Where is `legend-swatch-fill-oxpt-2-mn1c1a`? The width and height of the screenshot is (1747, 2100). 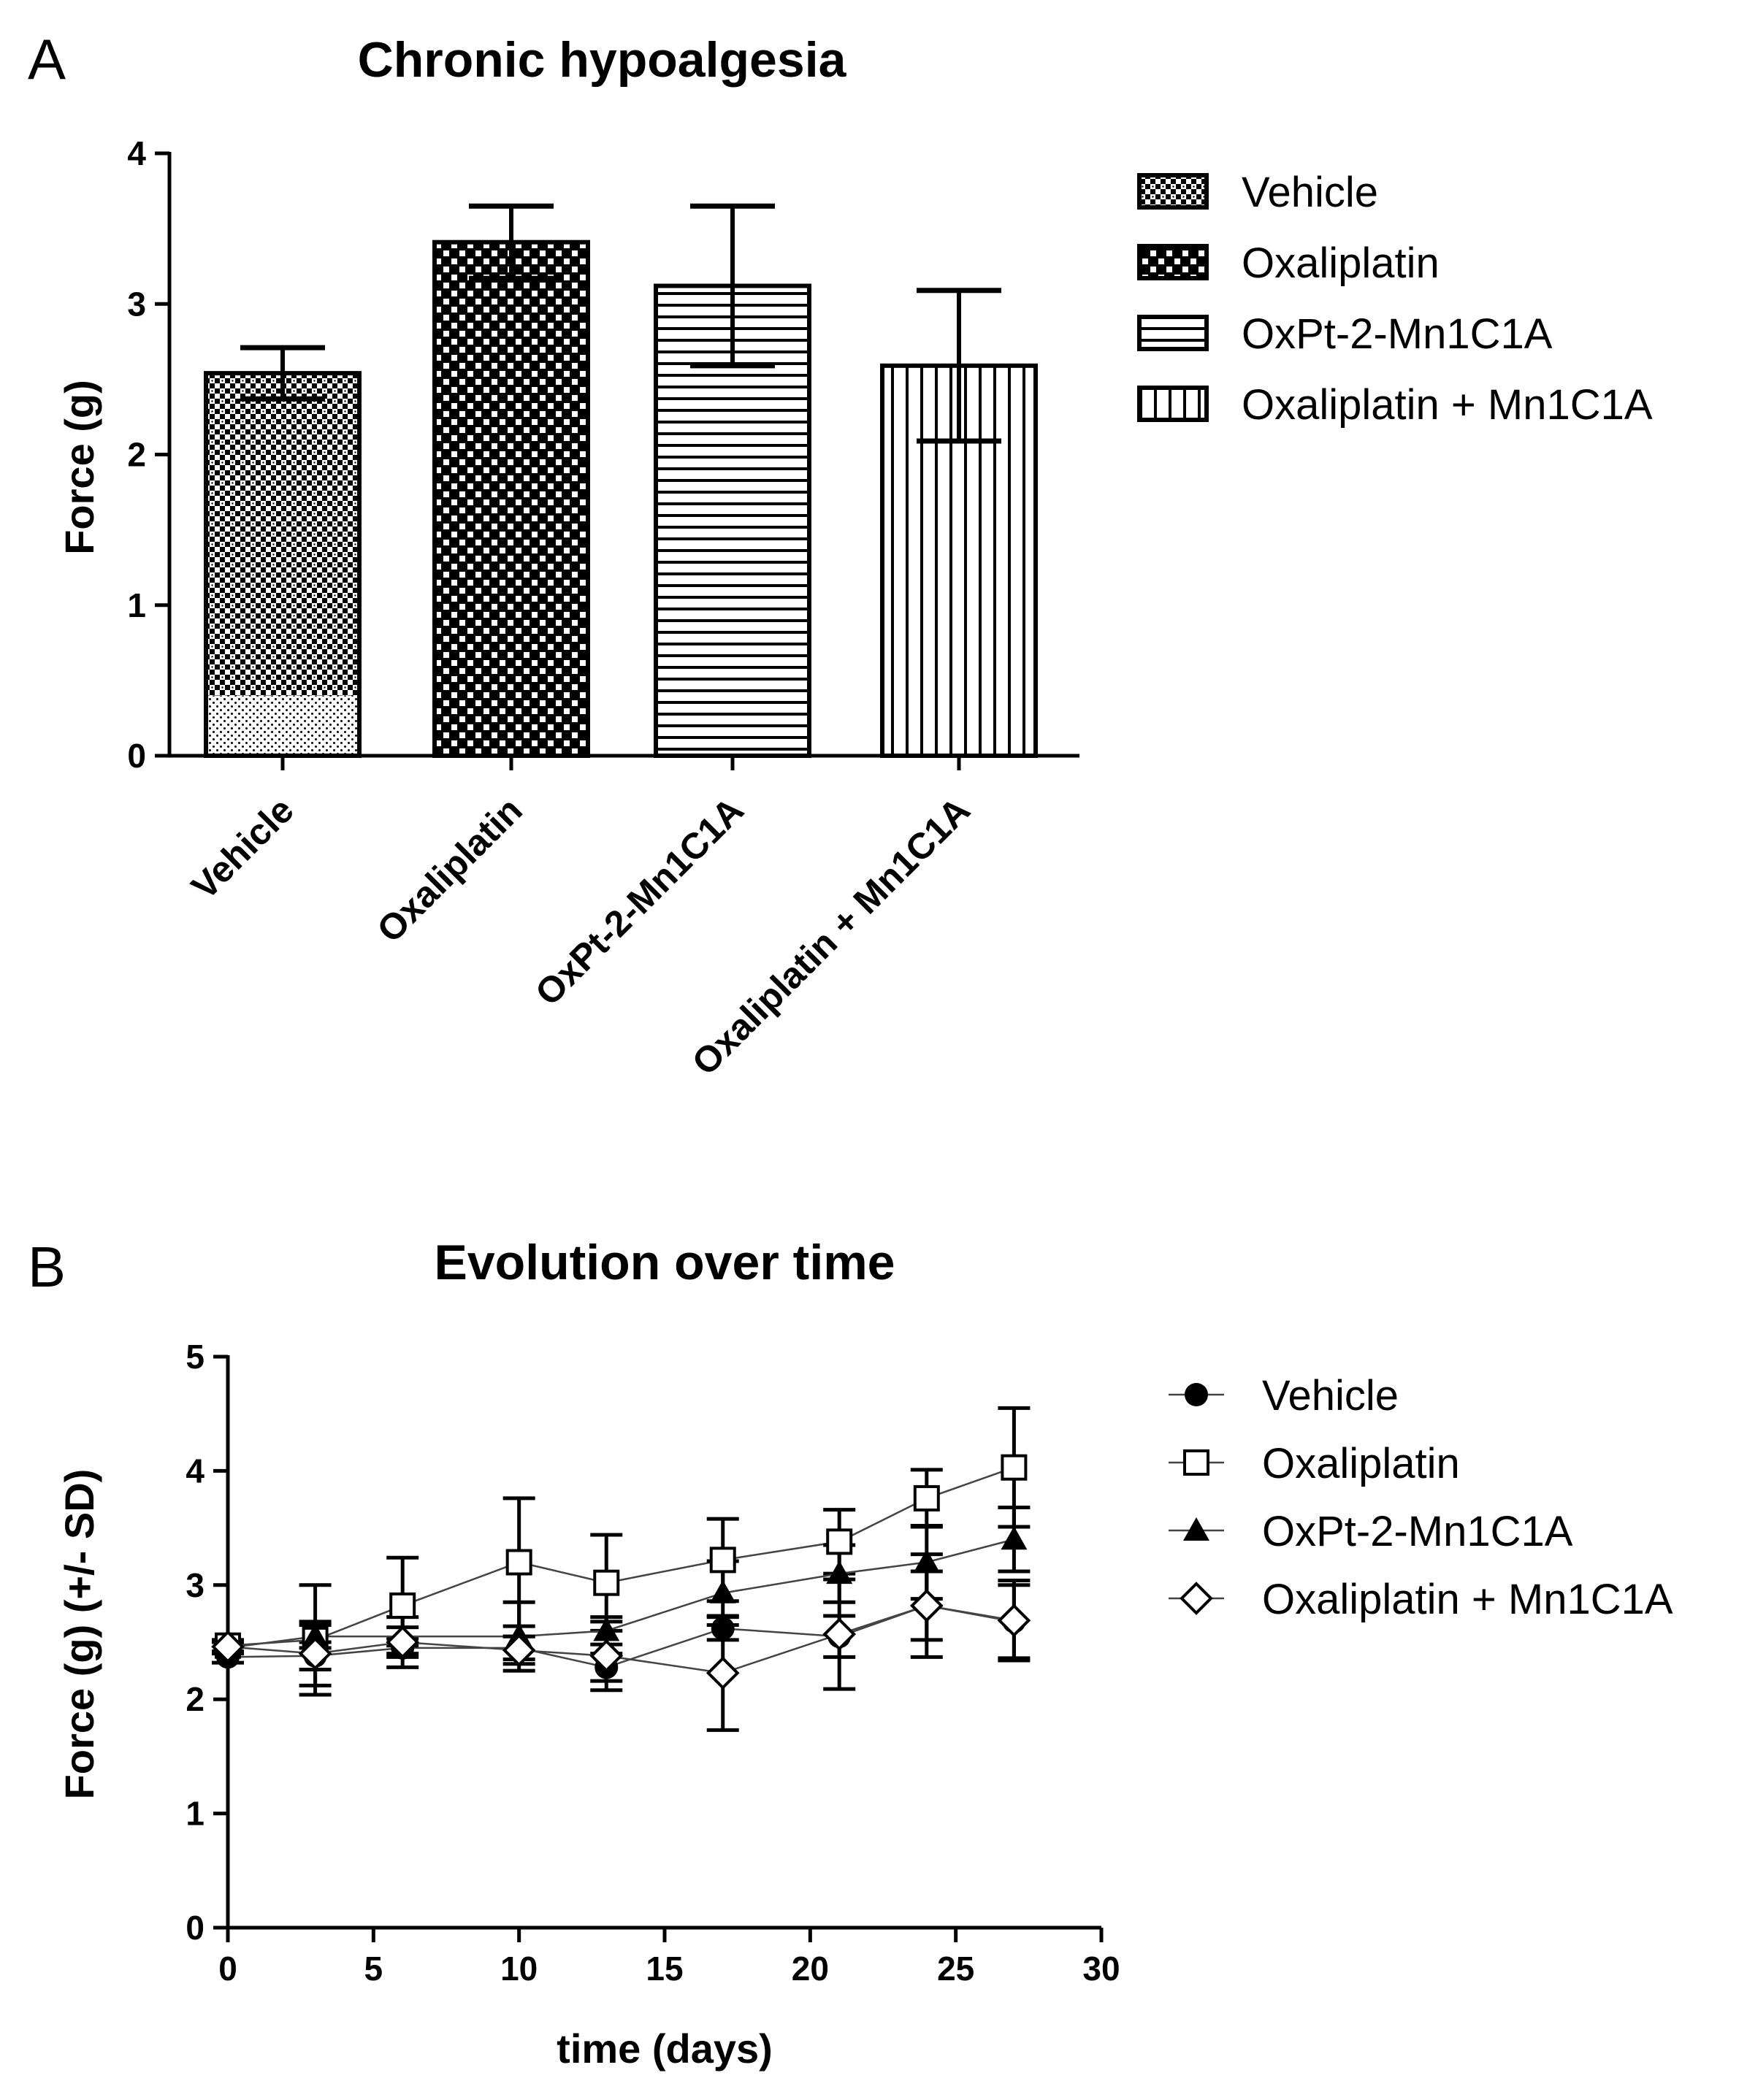 legend-swatch-fill-oxpt-2-mn1c1a is located at coordinates (1173, 333).